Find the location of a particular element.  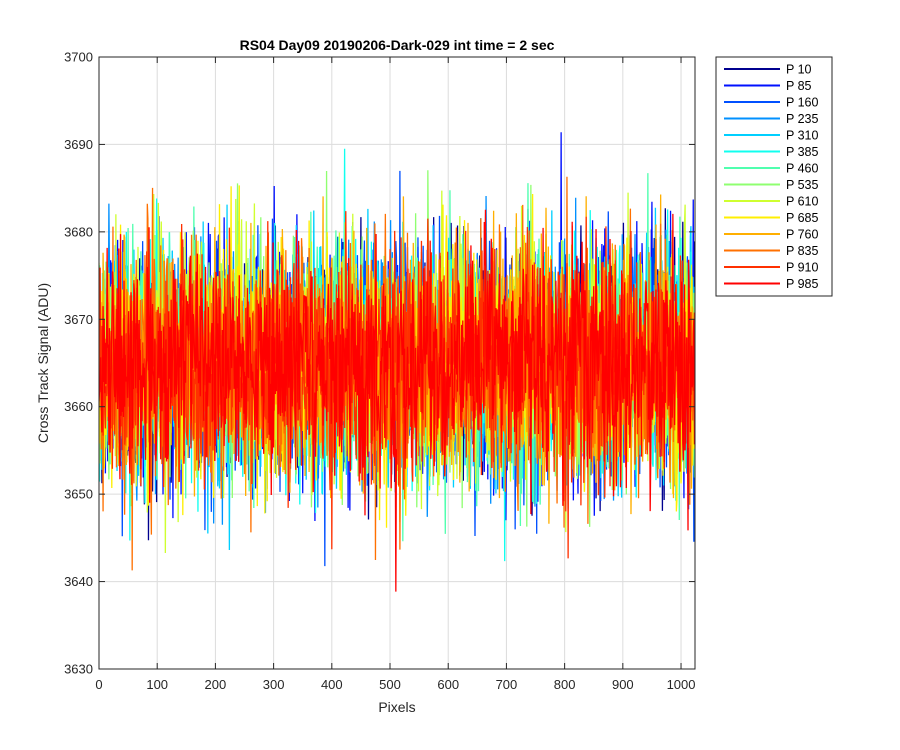

legend-label: P 235 is located at coordinates (802, 119).